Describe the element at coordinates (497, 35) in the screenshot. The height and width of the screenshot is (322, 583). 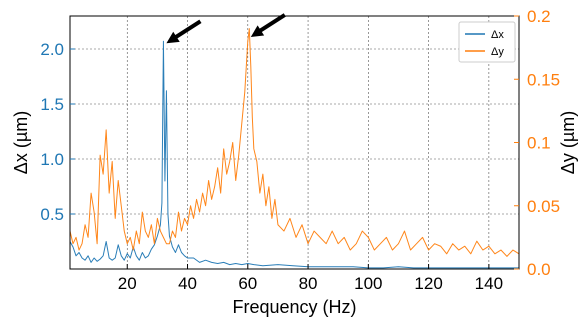
I see `legend-label-dx: Δx` at that location.